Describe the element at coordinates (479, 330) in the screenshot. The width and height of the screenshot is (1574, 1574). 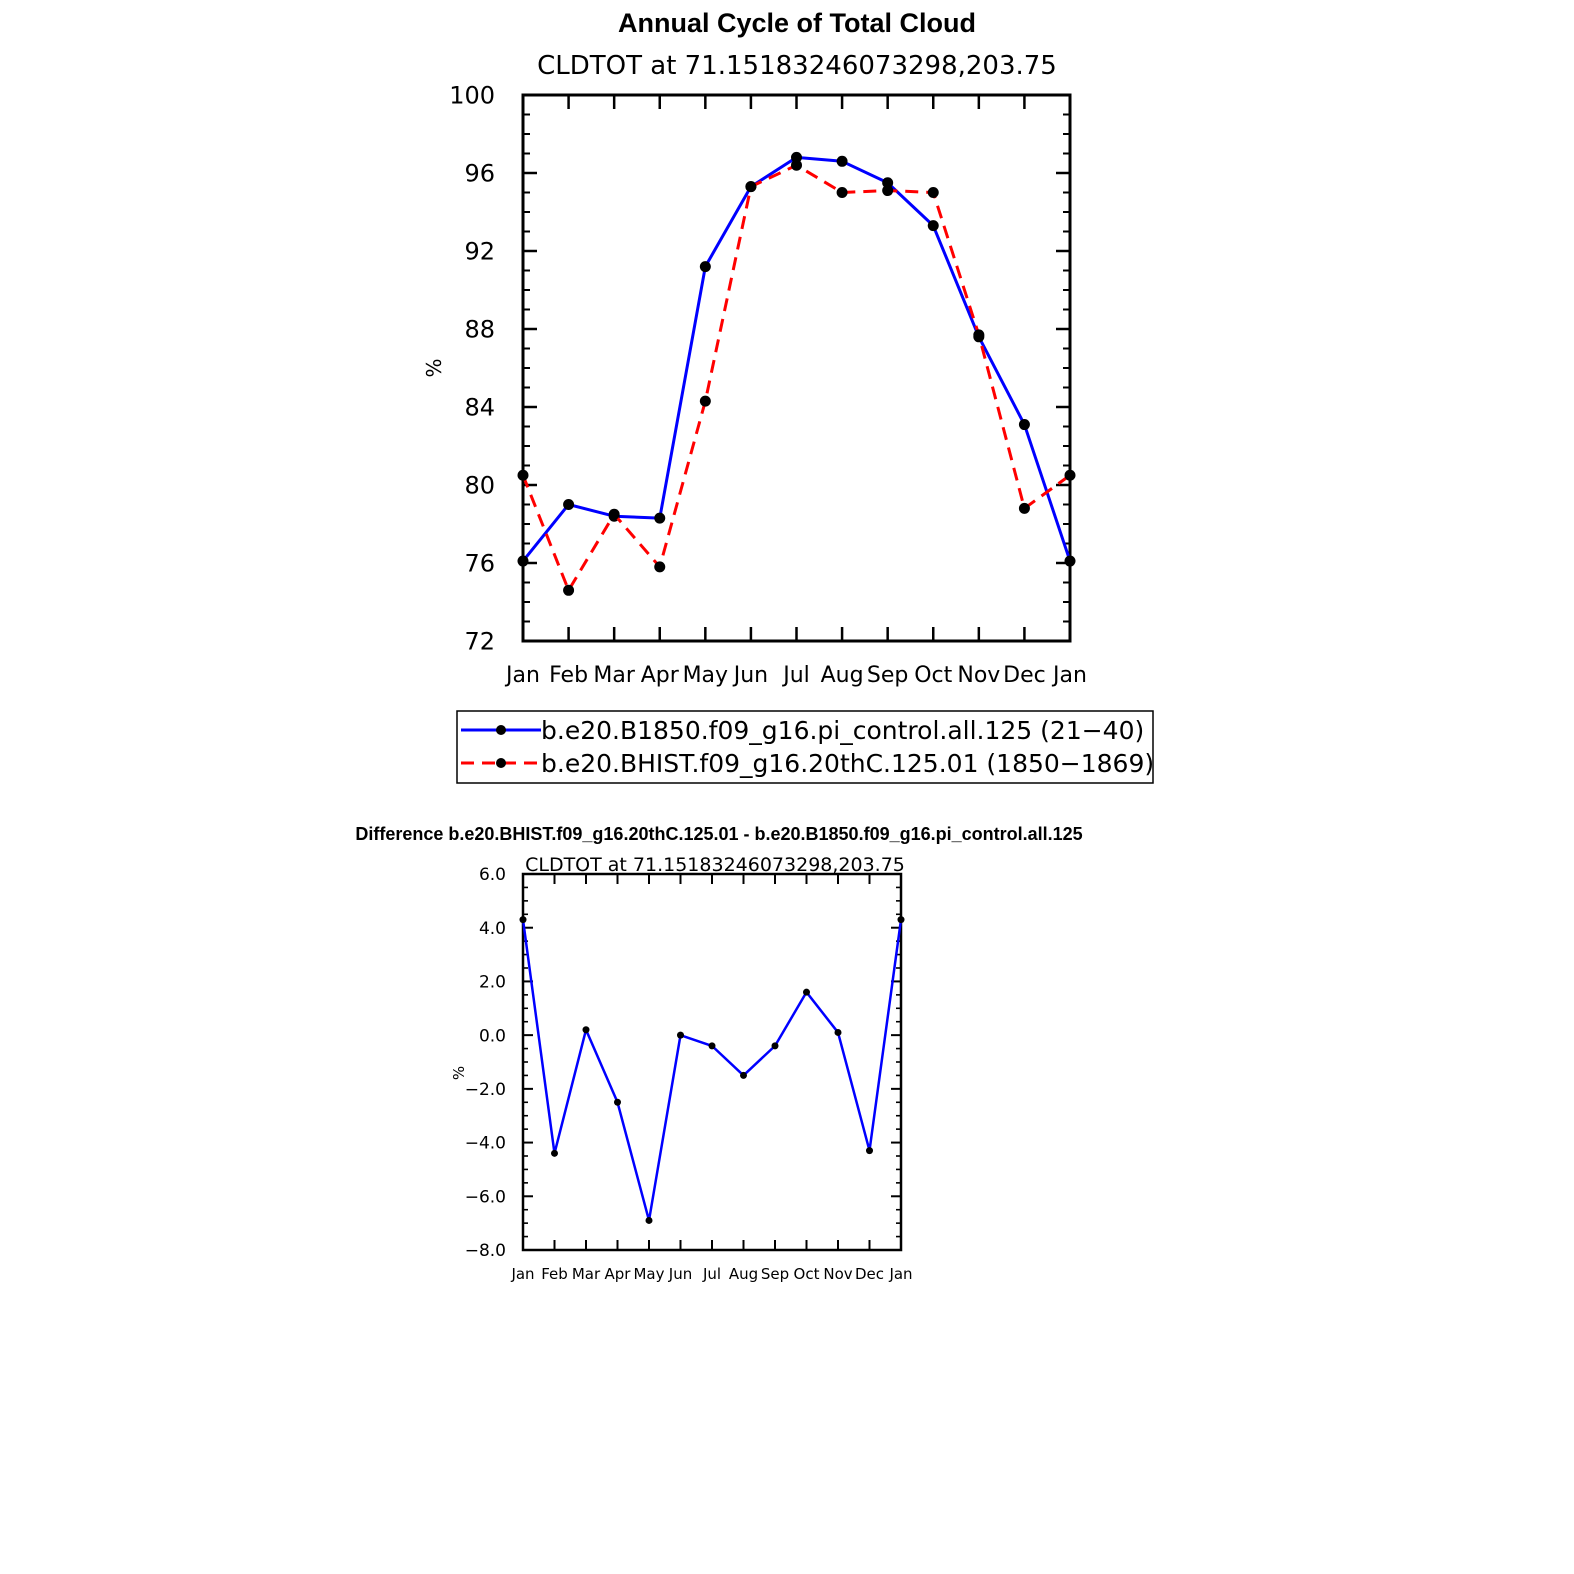
I see `y-tick-label: 88` at that location.